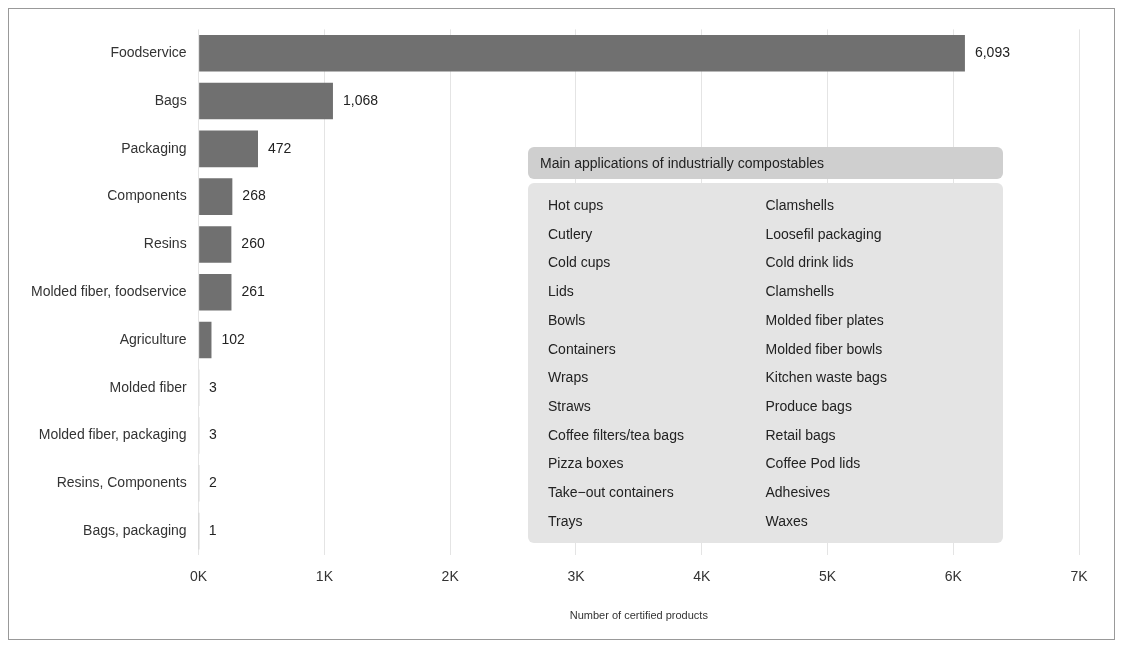 The height and width of the screenshot is (654, 1129). What do you see at coordinates (121, 482) in the screenshot?
I see `y-tick-label: Resins, Components` at bounding box center [121, 482].